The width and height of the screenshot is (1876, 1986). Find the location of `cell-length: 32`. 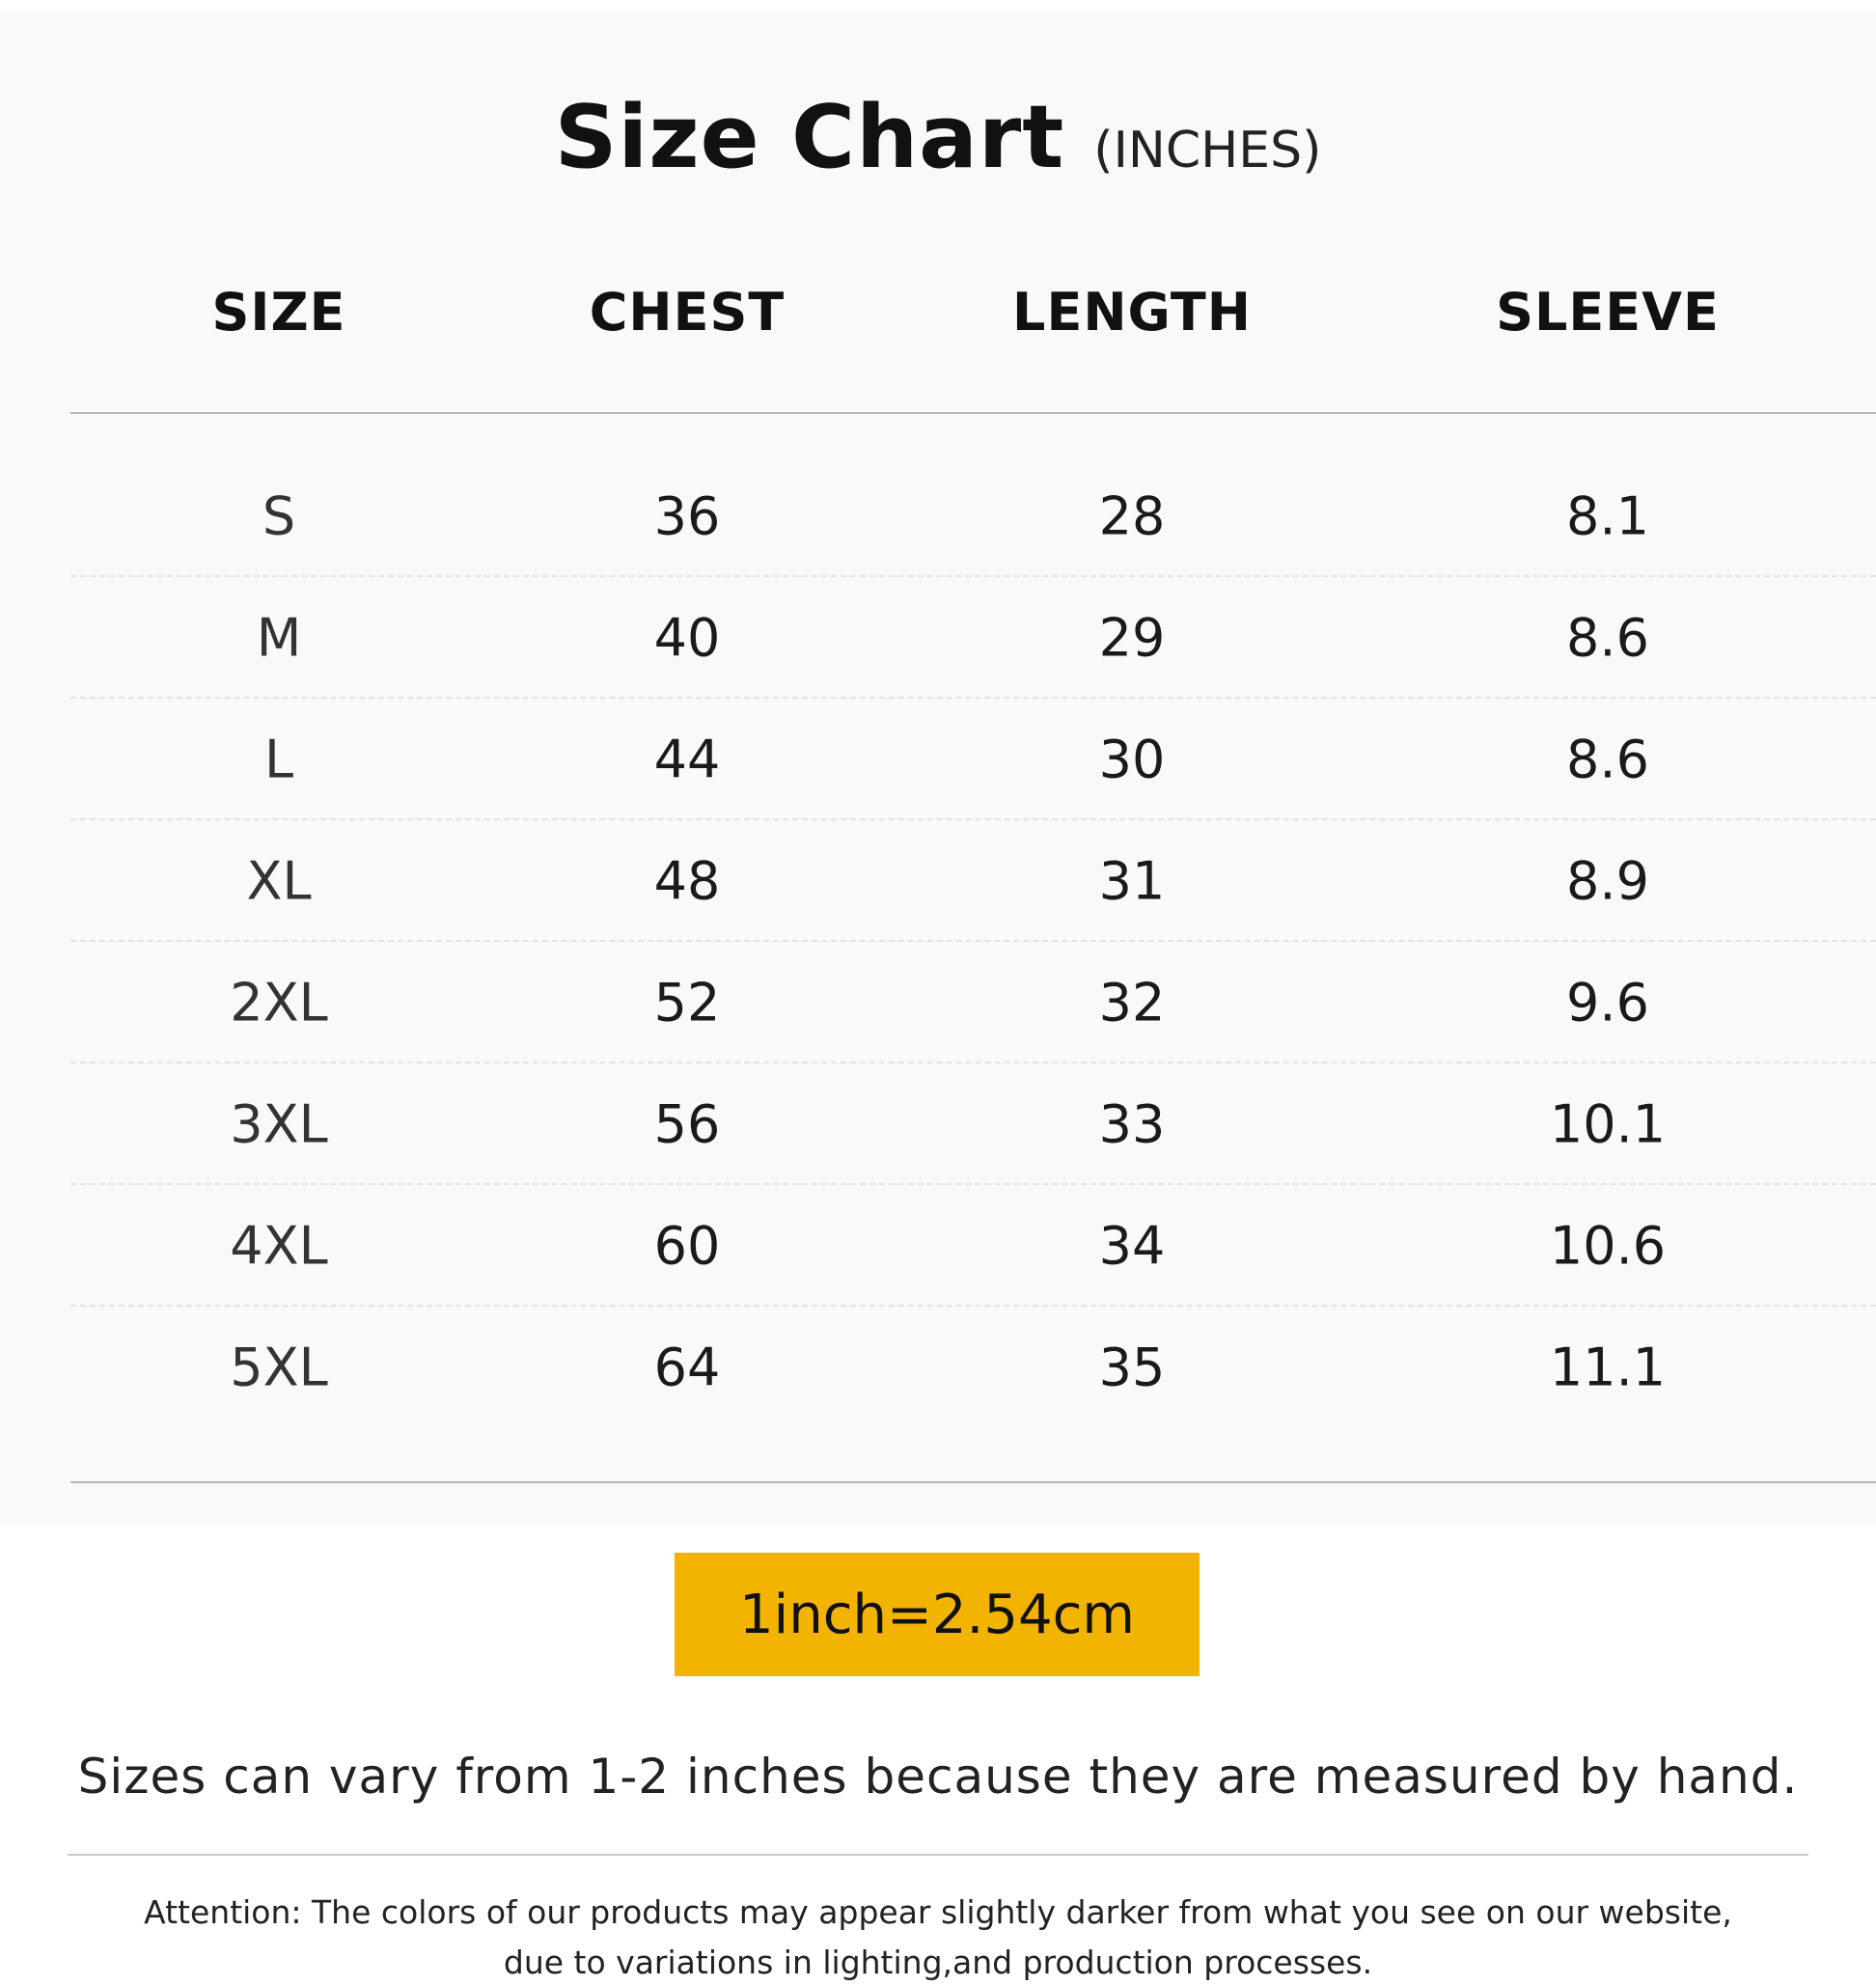

cell-length: 32 is located at coordinates (1132, 1003).